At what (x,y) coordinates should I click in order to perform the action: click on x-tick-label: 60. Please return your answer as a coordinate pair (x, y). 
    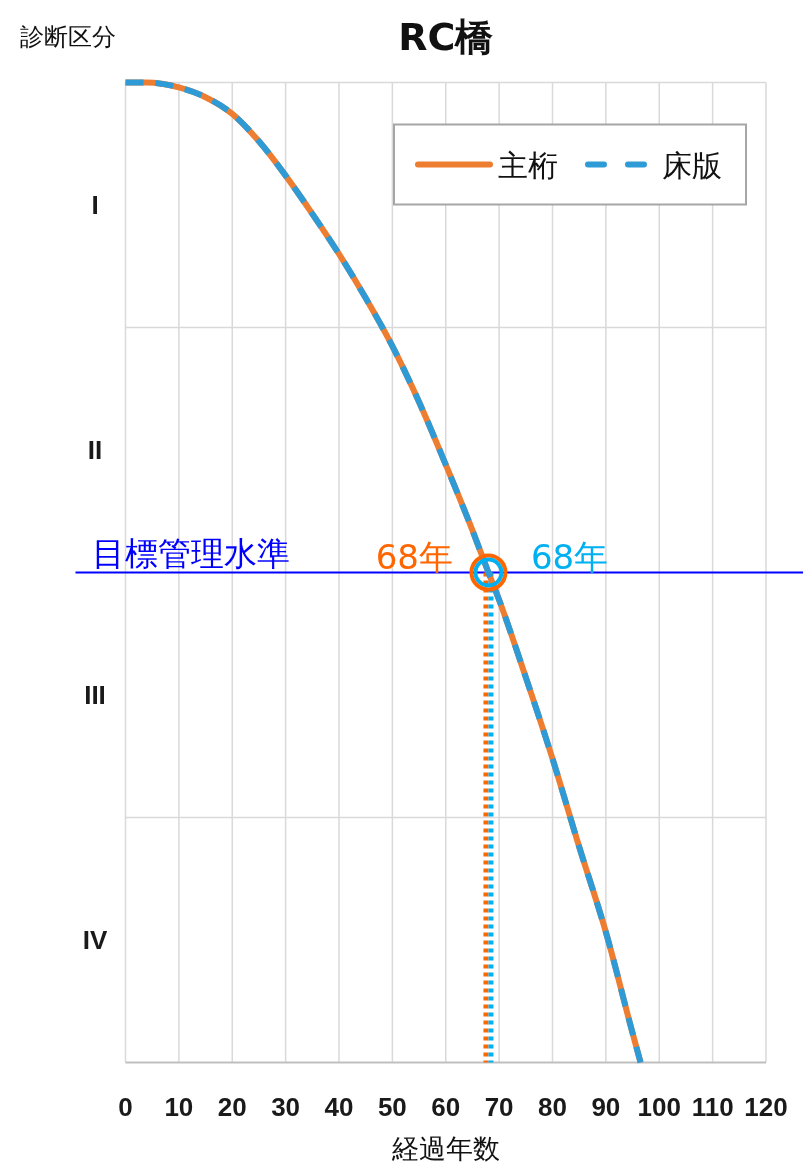
    Looking at the image, I should click on (446, 1107).